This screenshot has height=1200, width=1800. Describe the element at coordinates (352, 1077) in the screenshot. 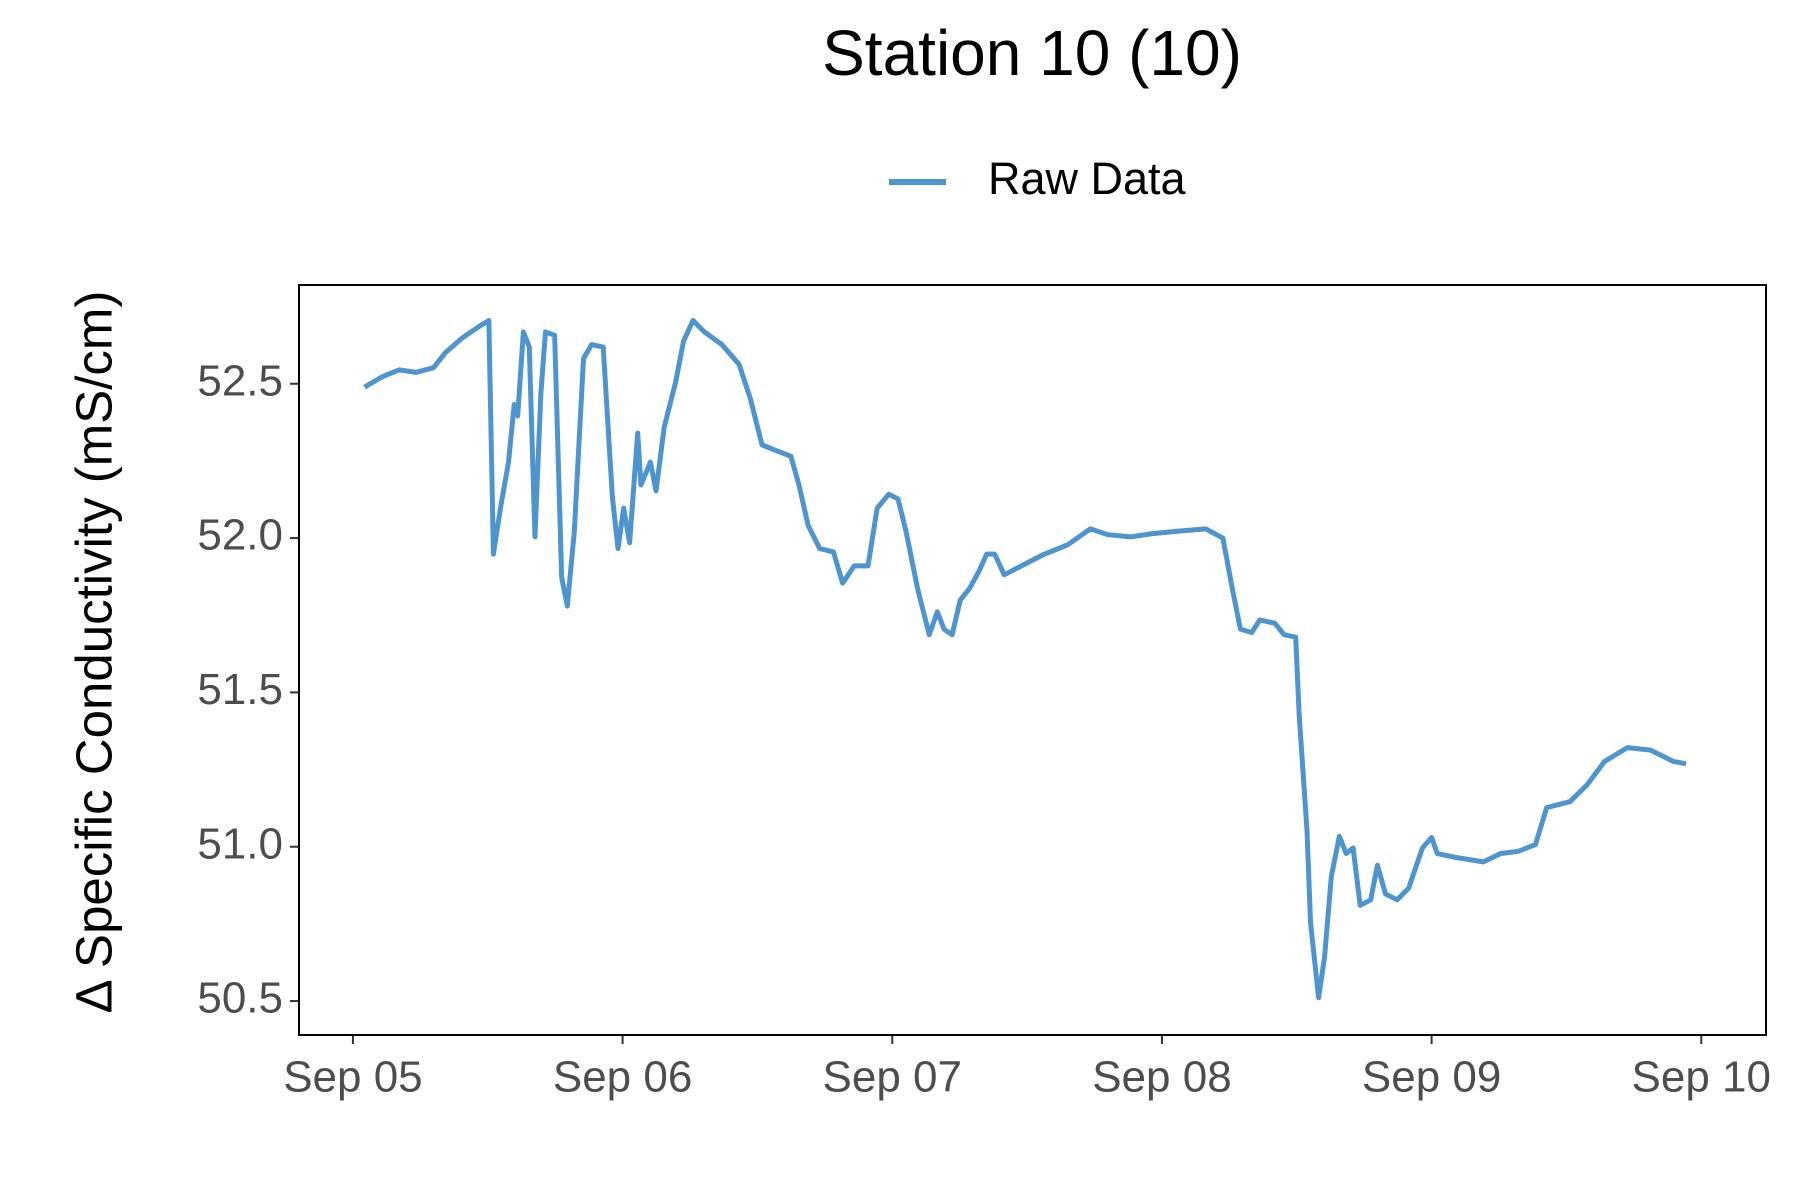

I see `x-tick-label: Sep 05` at that location.